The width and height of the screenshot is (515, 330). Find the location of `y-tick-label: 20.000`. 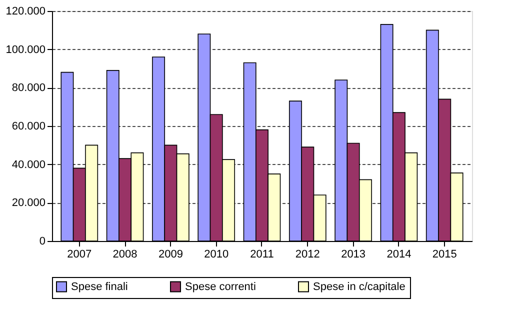

y-tick-label: 20.000 is located at coordinates (29, 203).